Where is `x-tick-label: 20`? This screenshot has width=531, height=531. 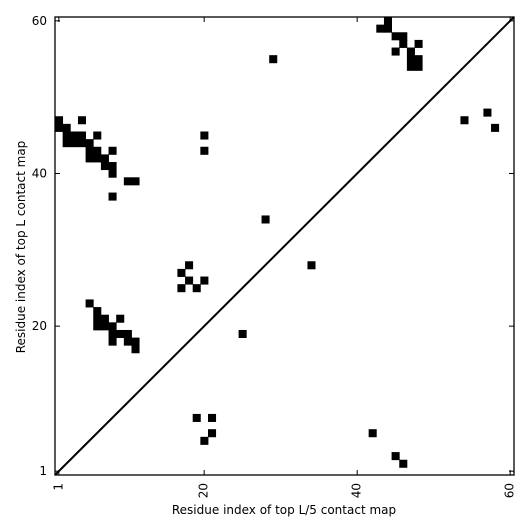 x-tick-label: 20 is located at coordinates (204, 490).